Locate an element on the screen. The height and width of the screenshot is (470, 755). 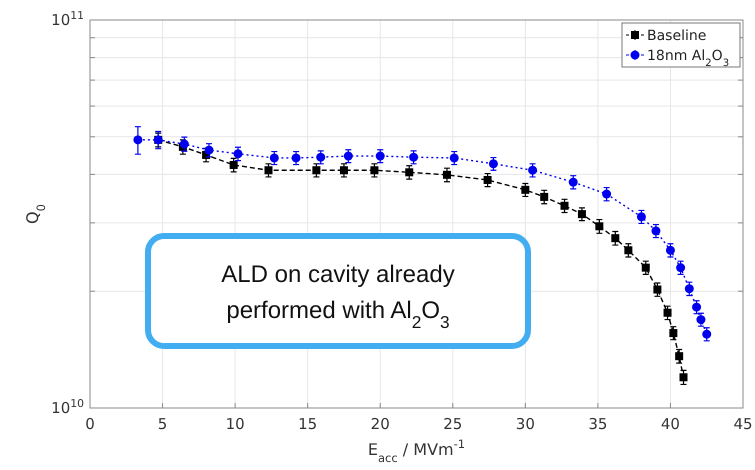
x-tick-label: 40 is located at coordinates (670, 424).